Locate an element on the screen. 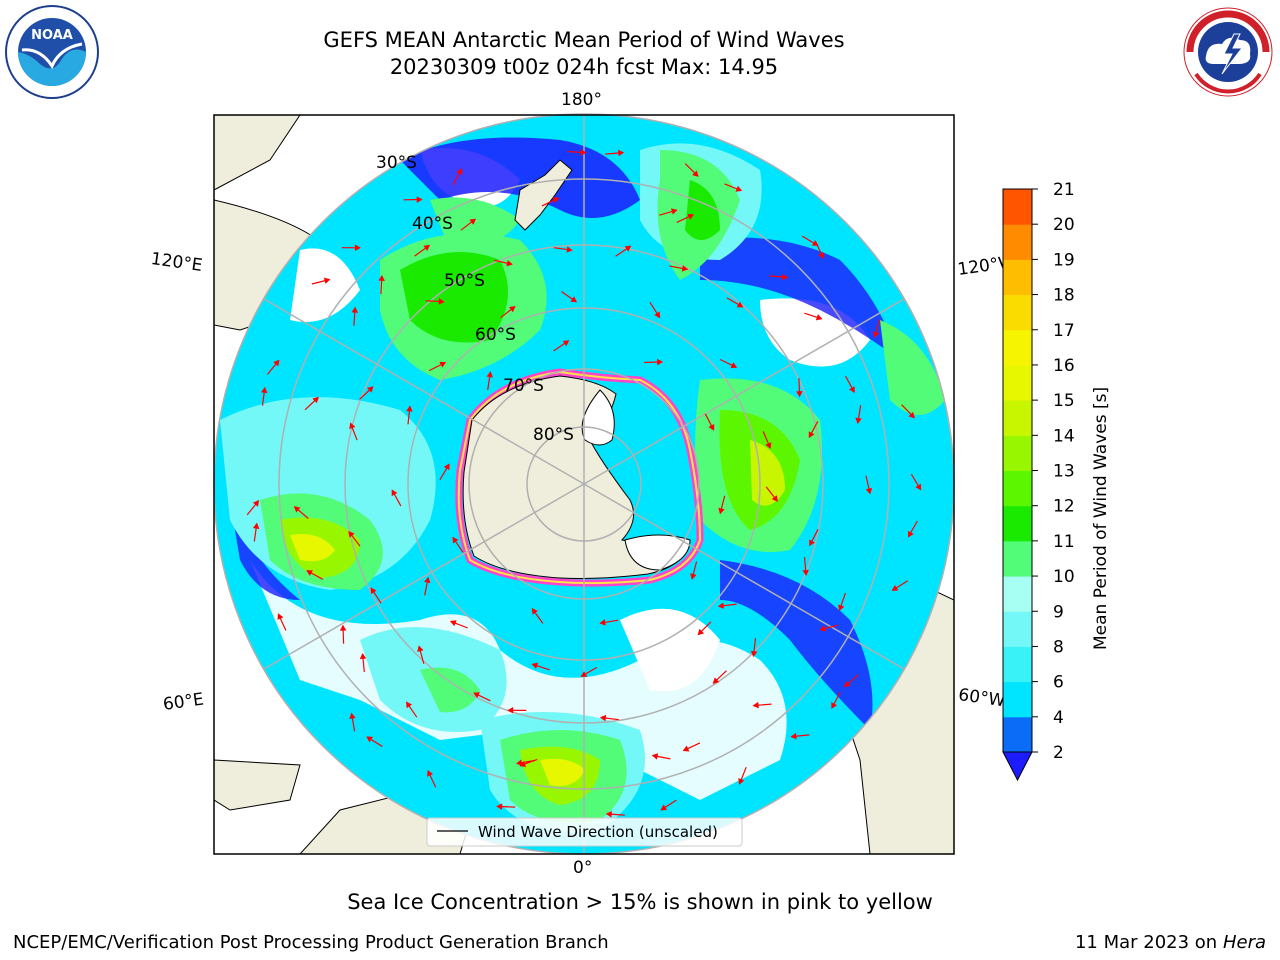  lat-label-50s: 50°S is located at coordinates (464, 281).